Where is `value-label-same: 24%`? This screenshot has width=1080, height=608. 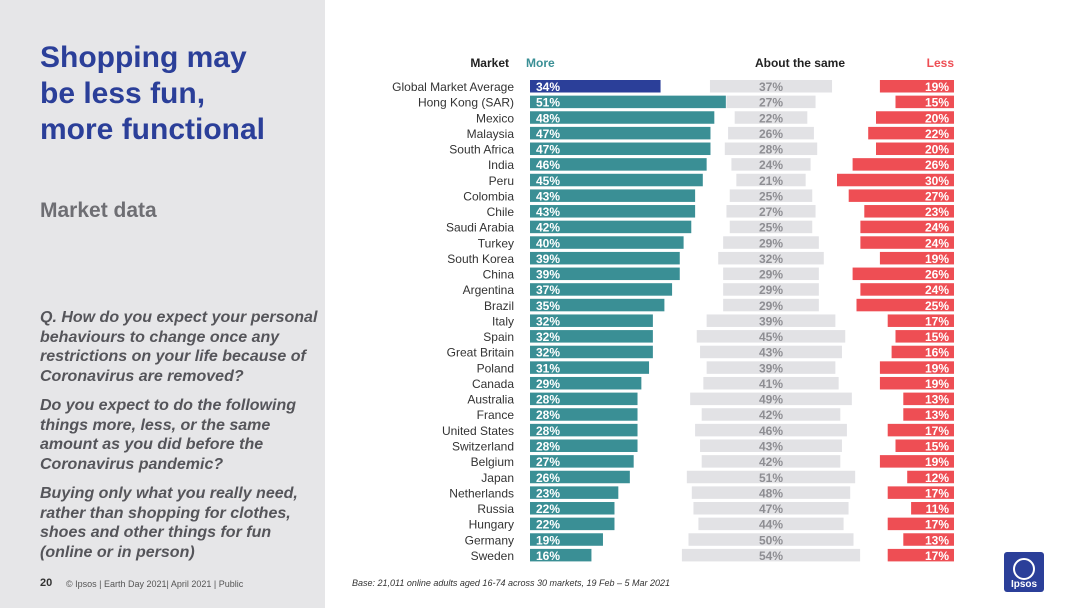 value-label-same: 24% is located at coordinates (771, 165).